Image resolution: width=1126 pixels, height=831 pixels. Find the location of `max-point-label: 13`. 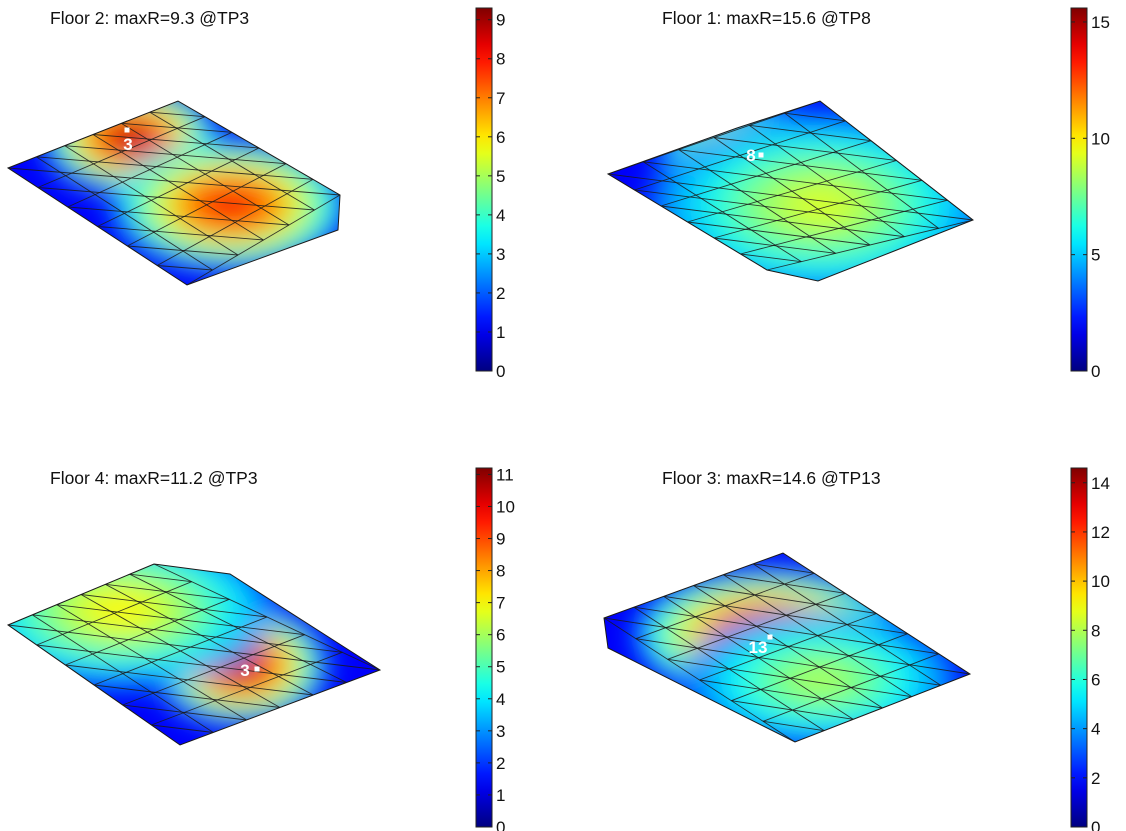

max-point-label: 13 is located at coordinates (758, 647).